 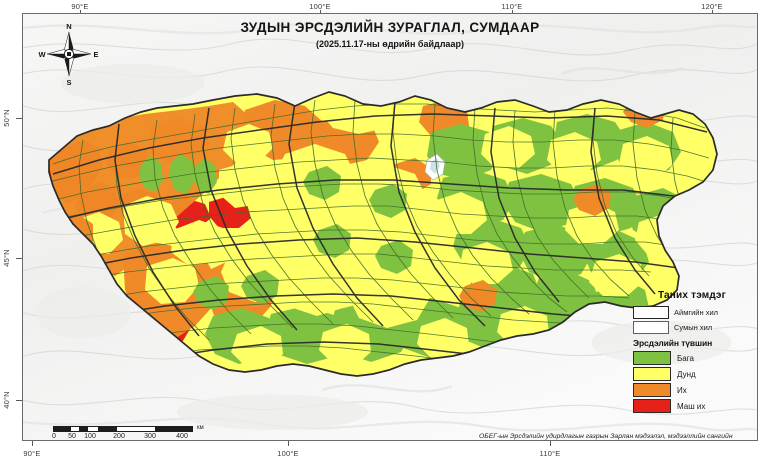 What do you see at coordinates (685, 358) in the screenshot?
I see `level-label-low: Бага` at bounding box center [685, 358].